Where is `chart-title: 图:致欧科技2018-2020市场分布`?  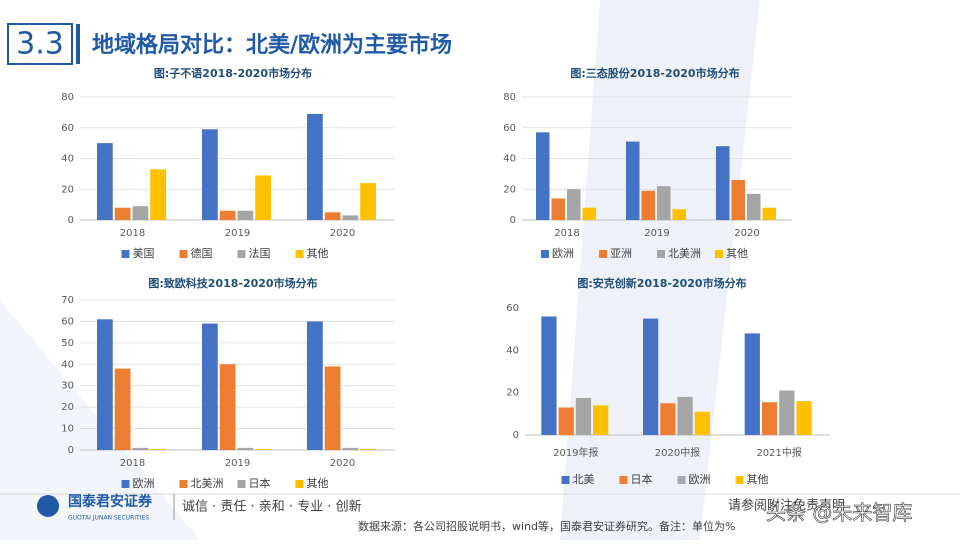
chart-title: 图:致欧科技2018-2020市场分布 is located at coordinates (232, 283).